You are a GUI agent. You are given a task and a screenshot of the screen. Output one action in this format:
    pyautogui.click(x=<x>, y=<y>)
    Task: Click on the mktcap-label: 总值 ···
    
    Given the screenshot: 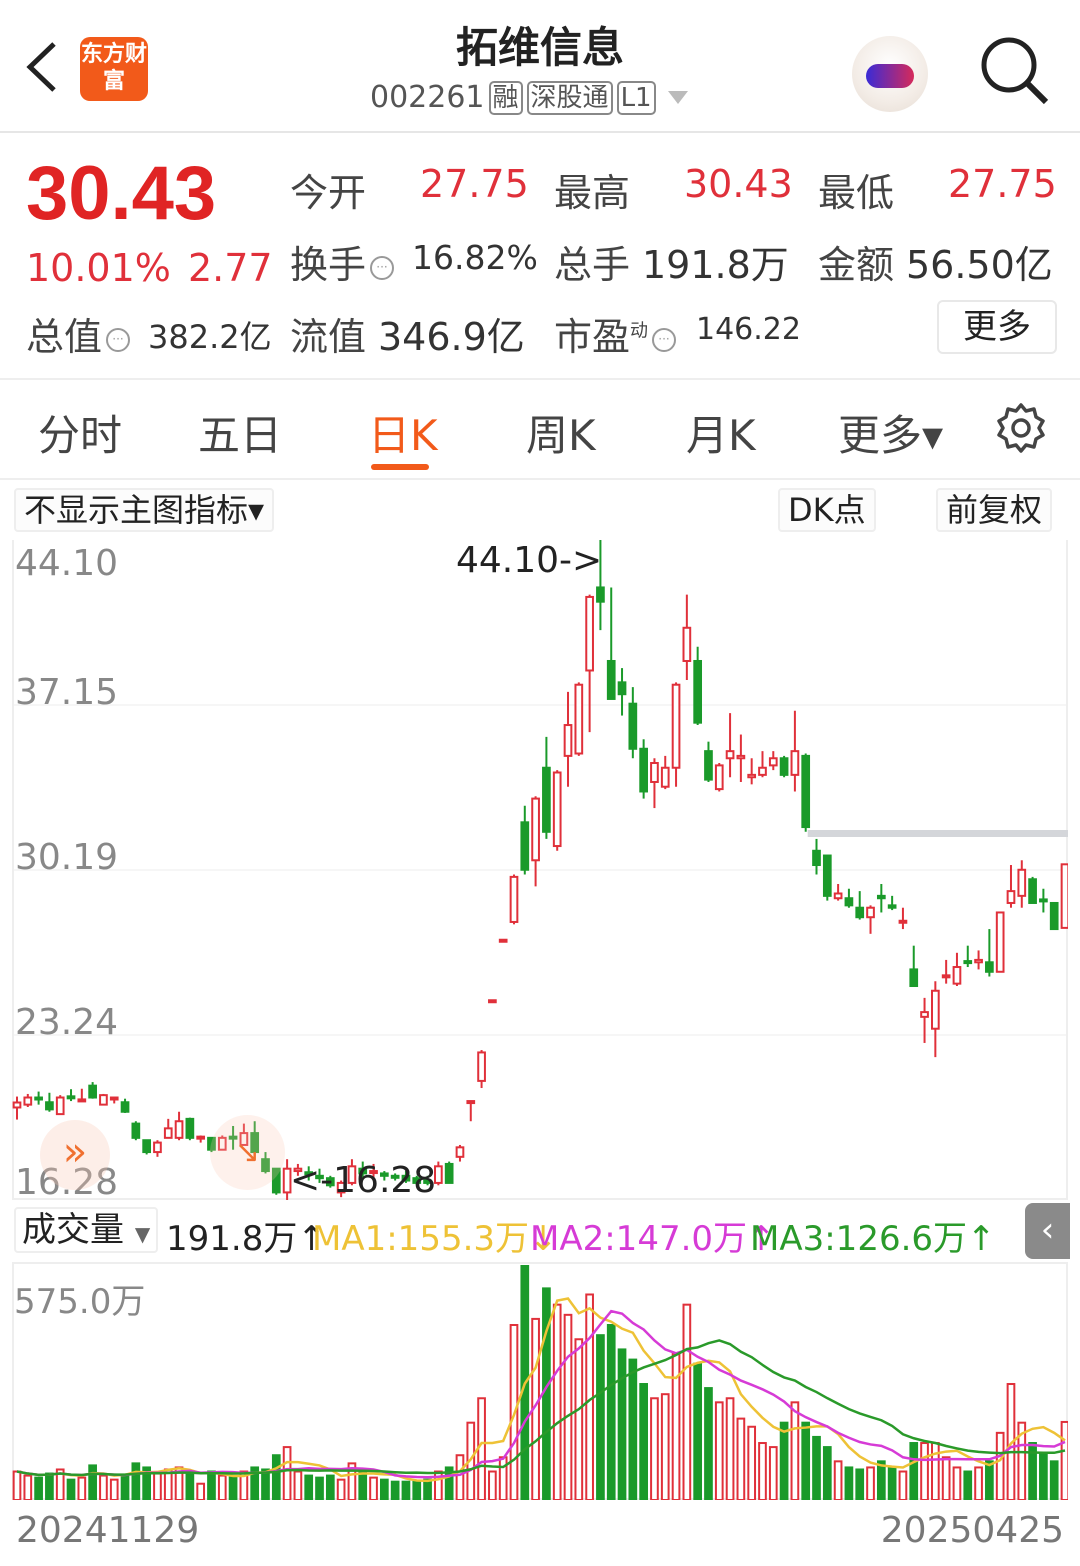 What is the action you would take?
    pyautogui.click(x=80, y=333)
    